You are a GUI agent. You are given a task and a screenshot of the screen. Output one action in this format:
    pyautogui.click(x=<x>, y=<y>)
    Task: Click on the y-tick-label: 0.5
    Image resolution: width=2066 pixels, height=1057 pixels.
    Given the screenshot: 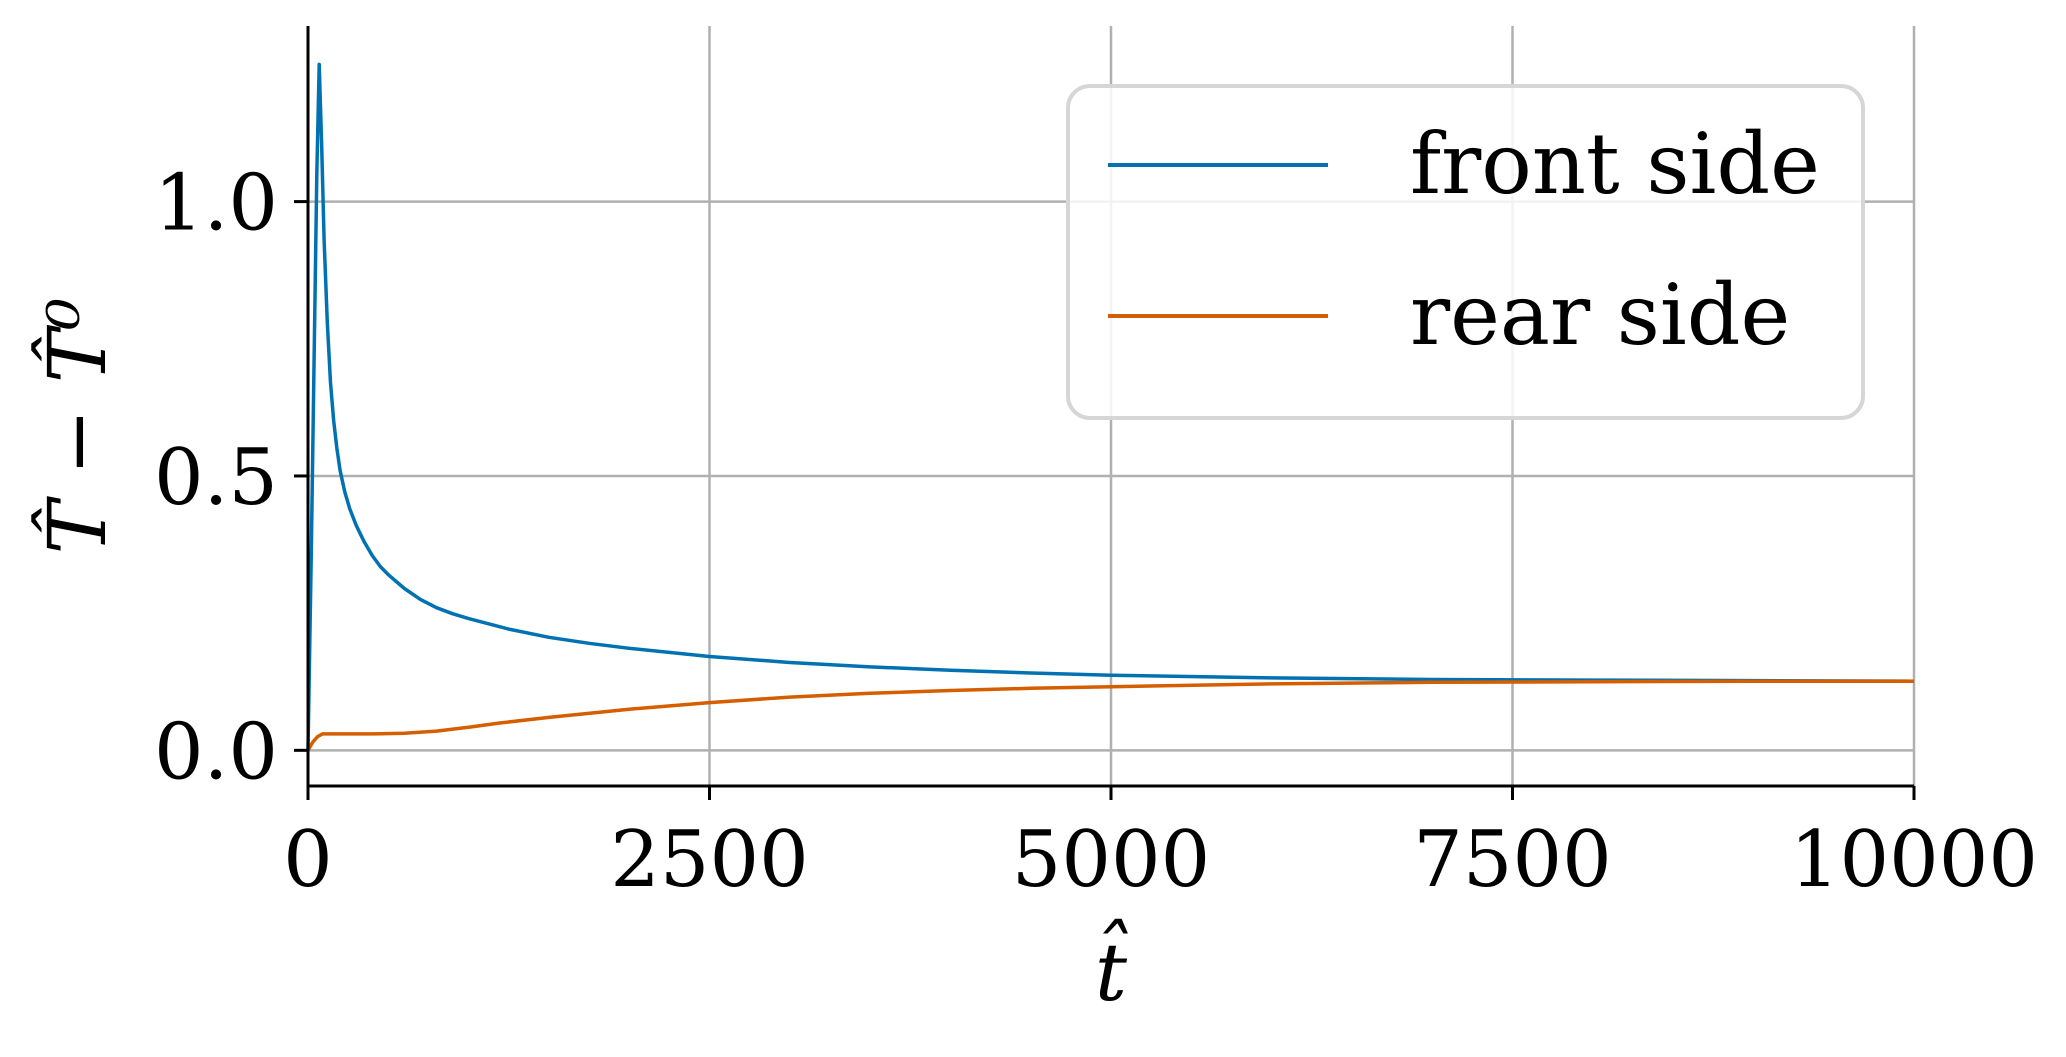 What is the action you would take?
    pyautogui.click(x=216, y=478)
    